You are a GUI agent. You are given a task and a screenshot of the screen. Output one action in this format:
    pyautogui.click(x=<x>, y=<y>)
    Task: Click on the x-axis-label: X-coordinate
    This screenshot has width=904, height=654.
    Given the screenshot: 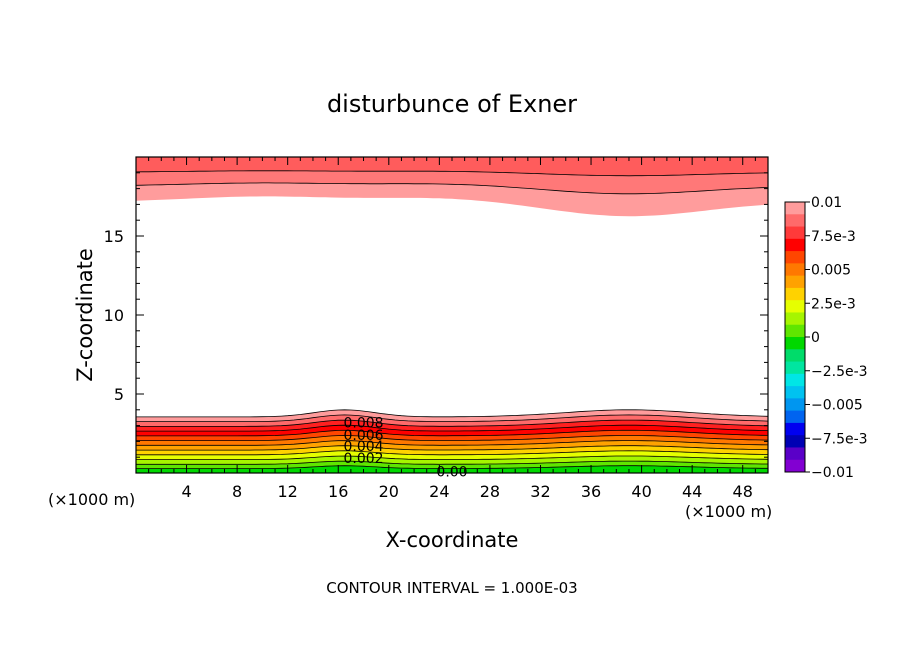 What is the action you would take?
    pyautogui.click(x=452, y=540)
    